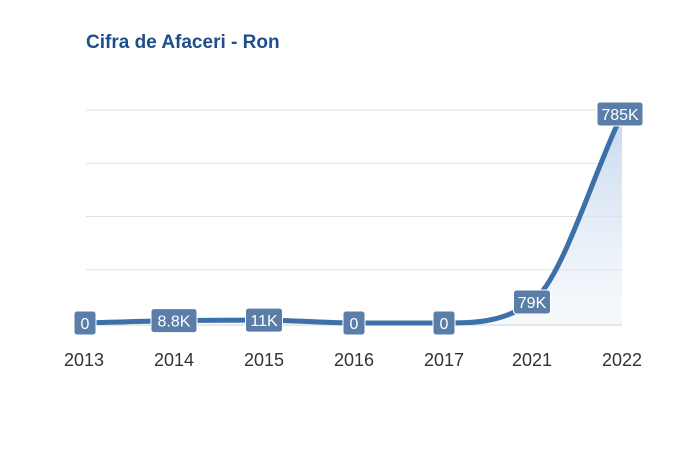 The image size is (700, 455). I want to click on data-label-text: 8.8K, so click(174, 322).